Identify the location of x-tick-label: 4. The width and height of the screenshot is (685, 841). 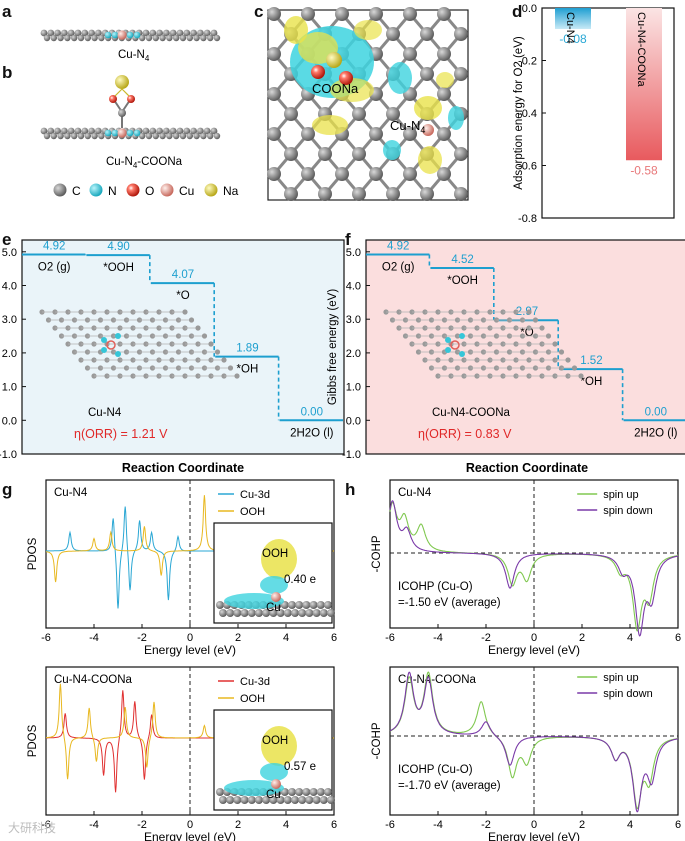
(630, 825).